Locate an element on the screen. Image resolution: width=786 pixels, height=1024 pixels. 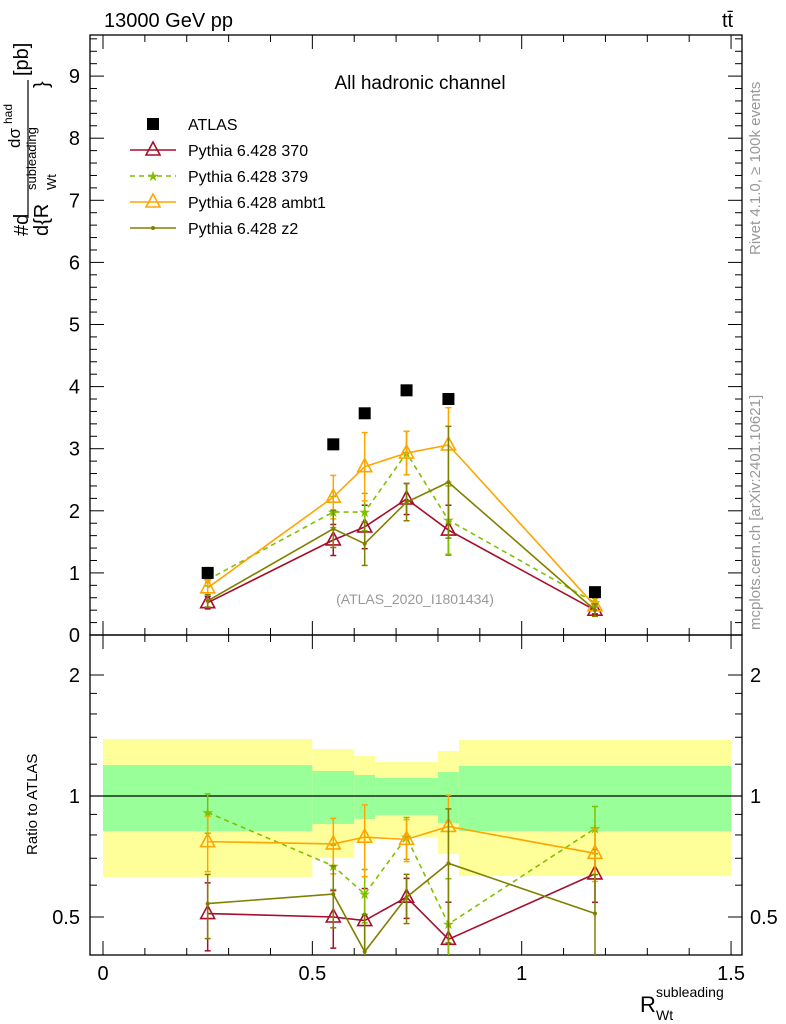
ratio-line-pythia-6-428-z2 is located at coordinates (401, 908).